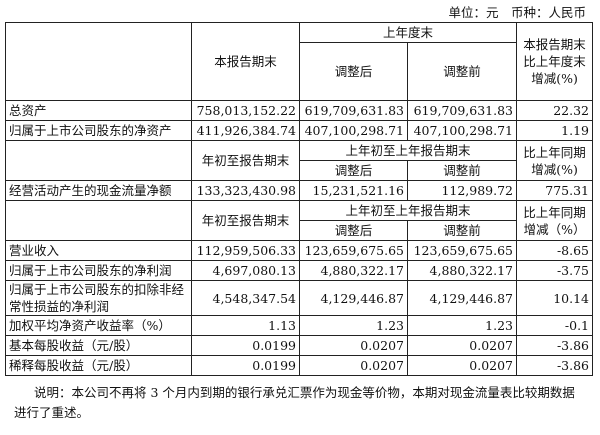 The image size is (600, 435). What do you see at coordinates (299, 160) in the screenshot?
I see `section2-header-row: 年初至报告期末 上年初至上年报告期末 比上年同期增减(%)` at bounding box center [299, 160].